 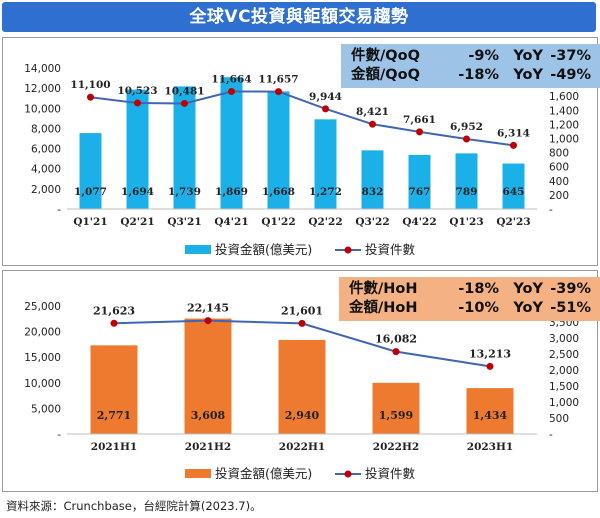 What do you see at coordinates (564, 355) in the screenshot?
I see `right-axis-tick-label: 2,500` at bounding box center [564, 355].